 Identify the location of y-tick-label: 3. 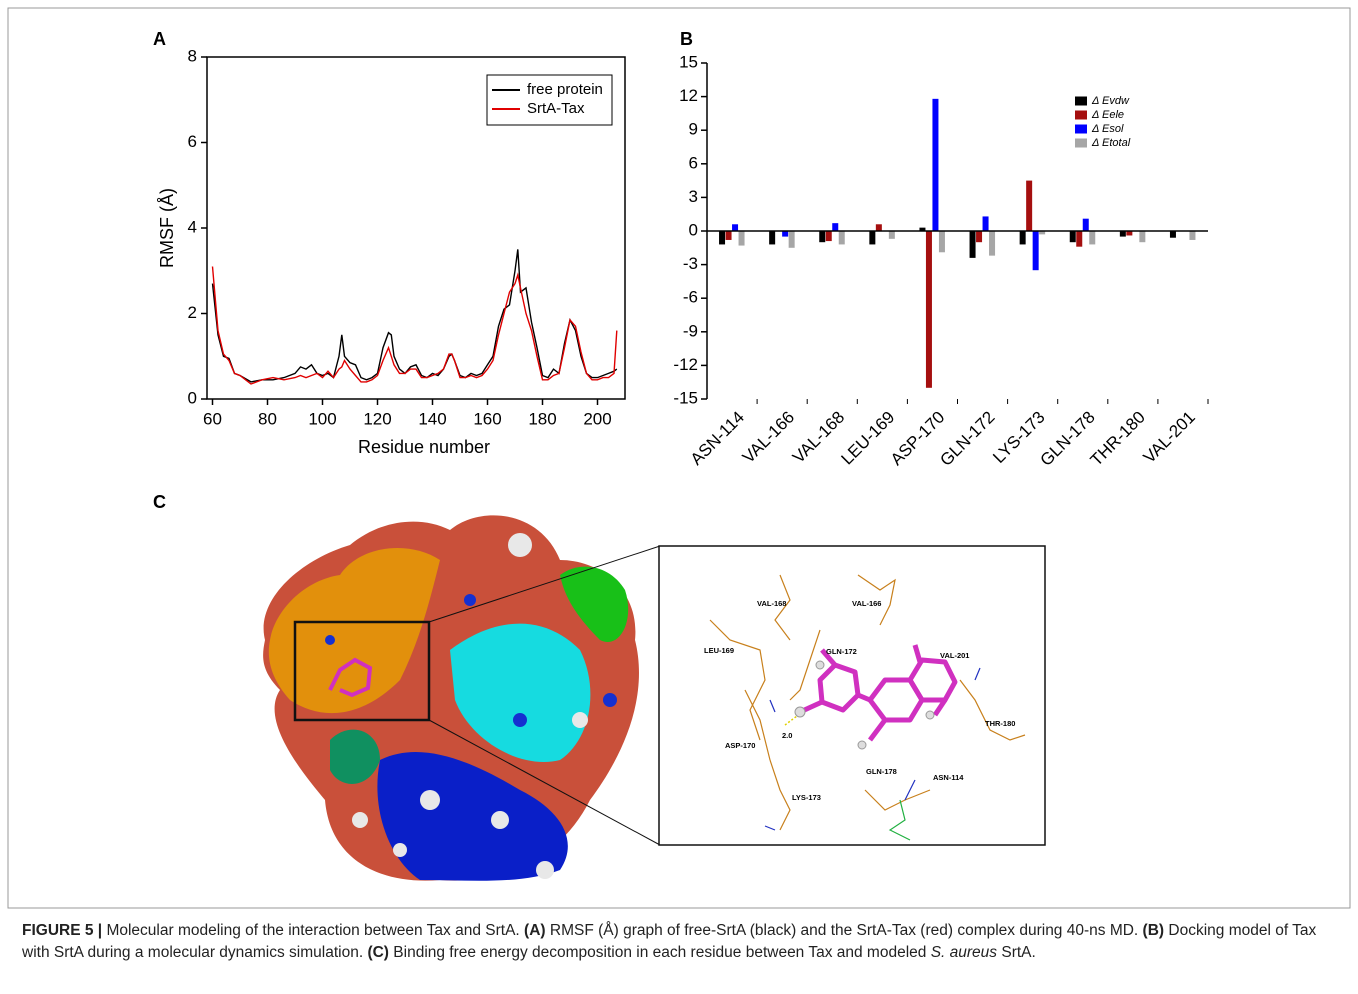
(693, 196).